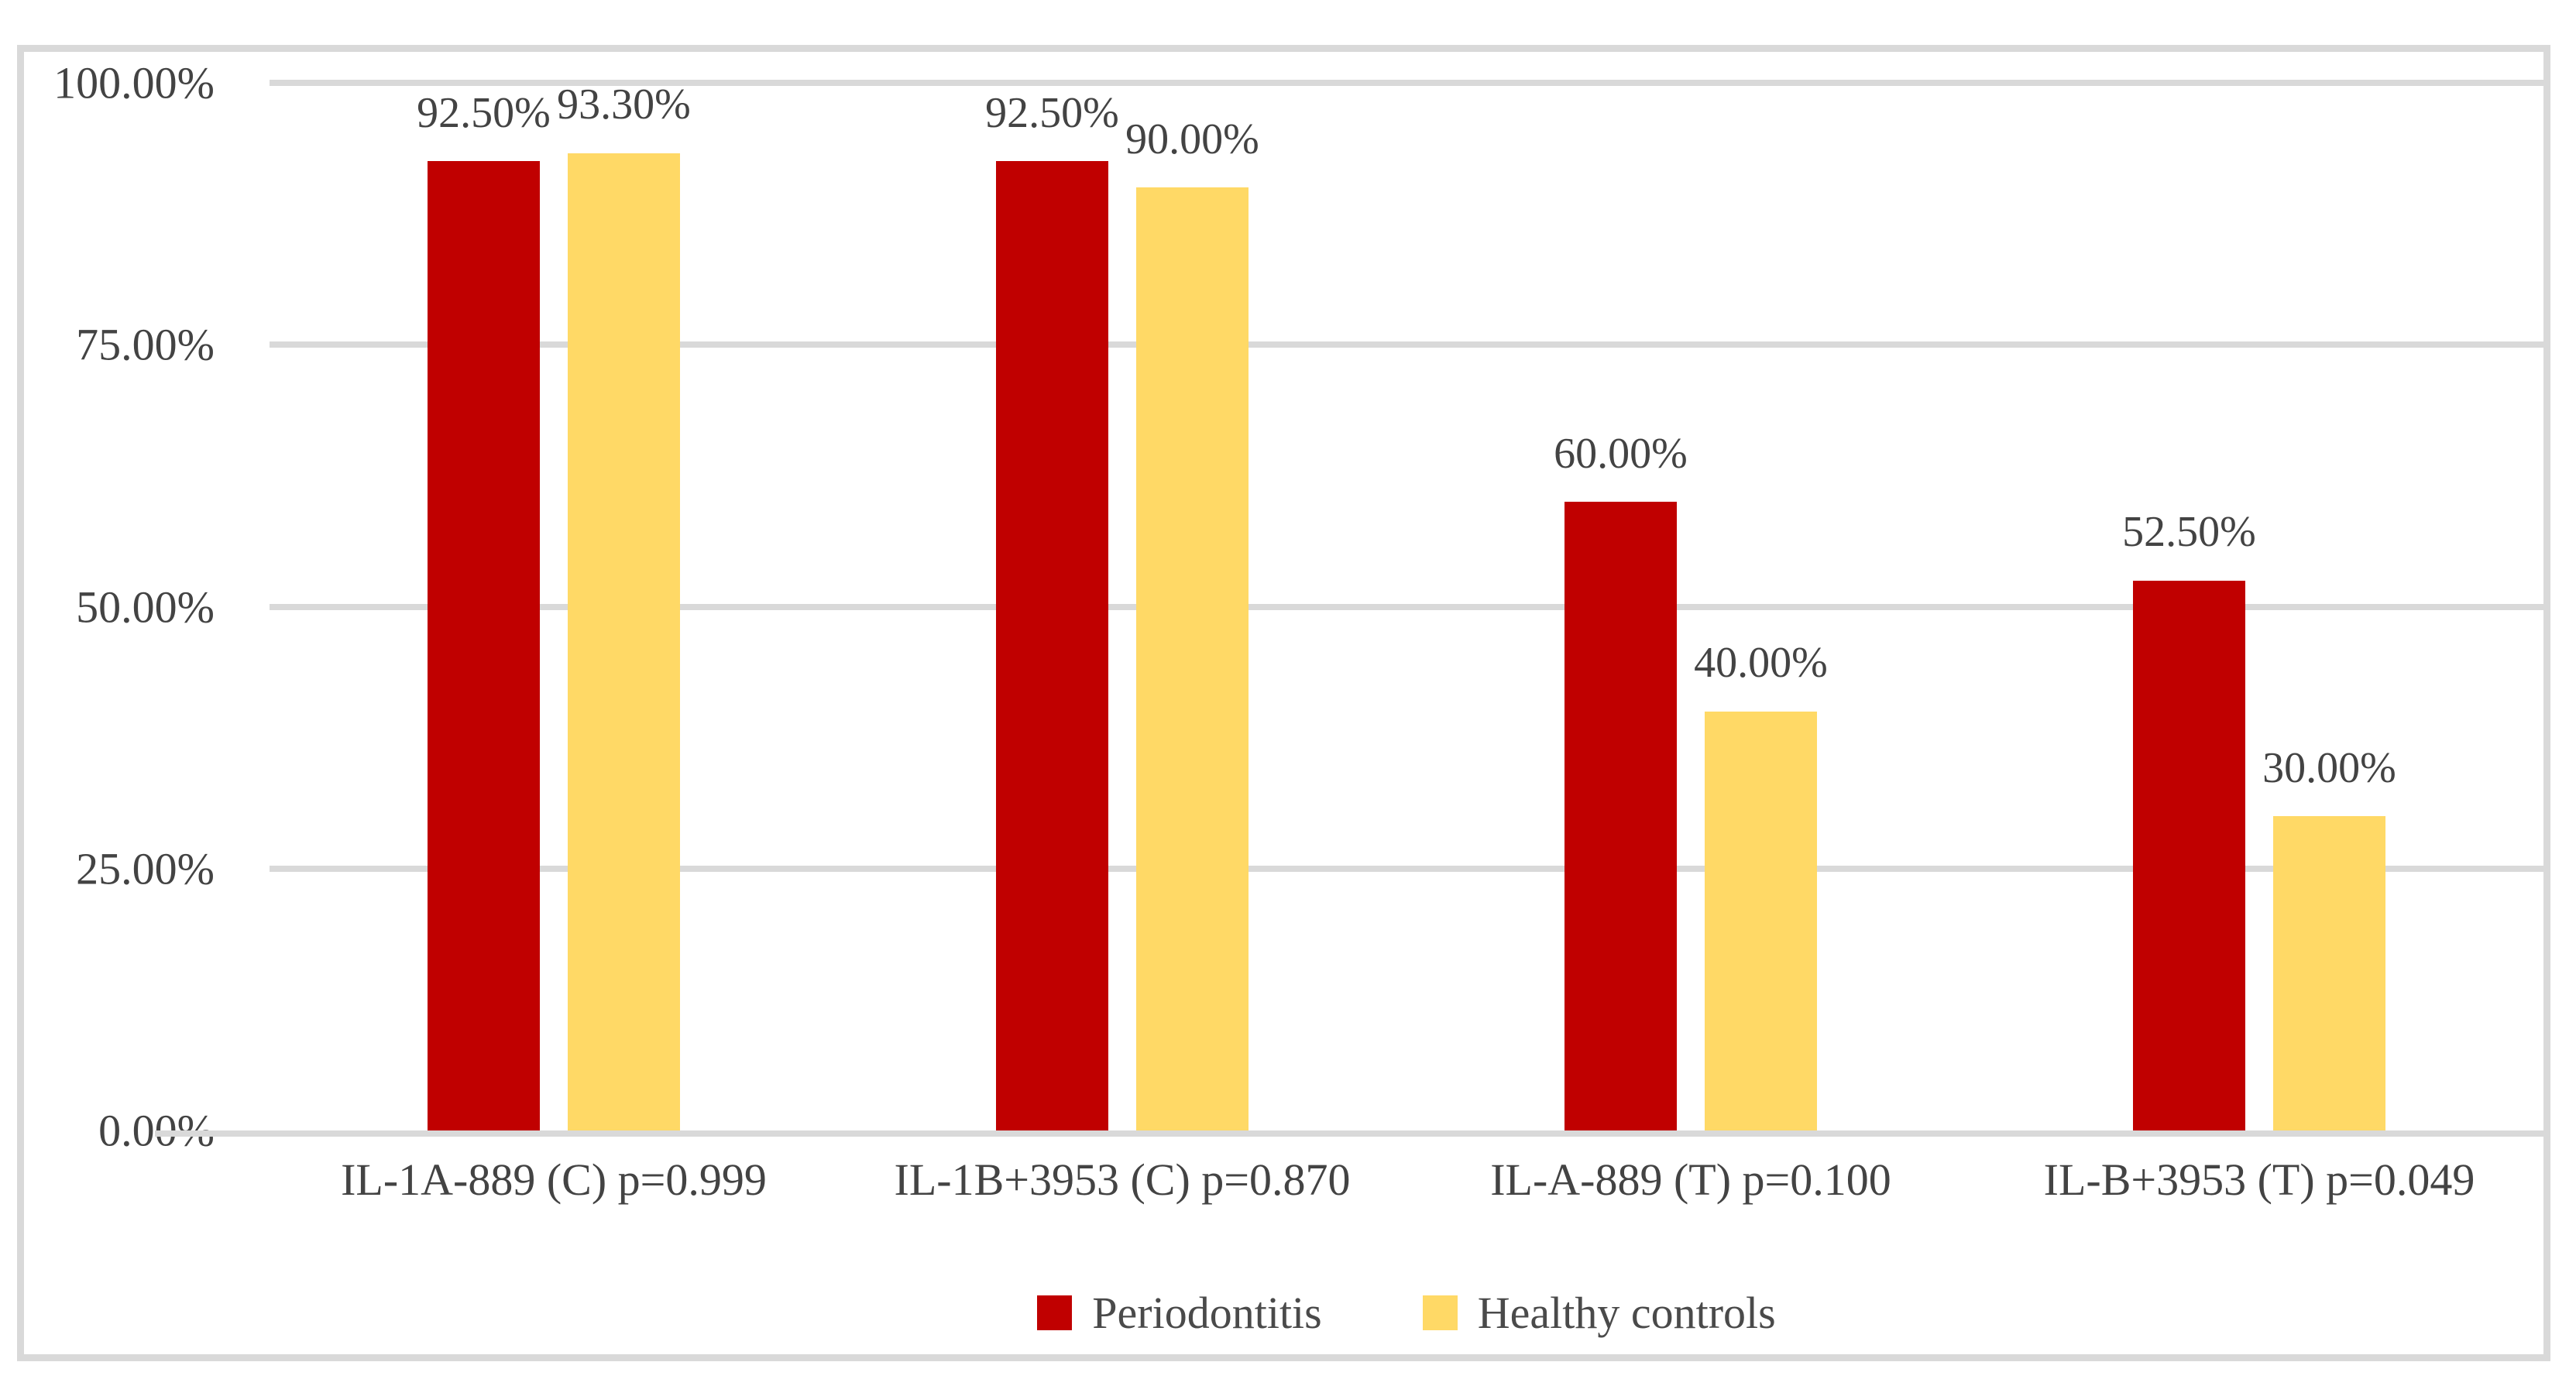 The image size is (2576, 1386). I want to click on bar-pair-2: 92.50% 90.00%, so click(1122, 606).